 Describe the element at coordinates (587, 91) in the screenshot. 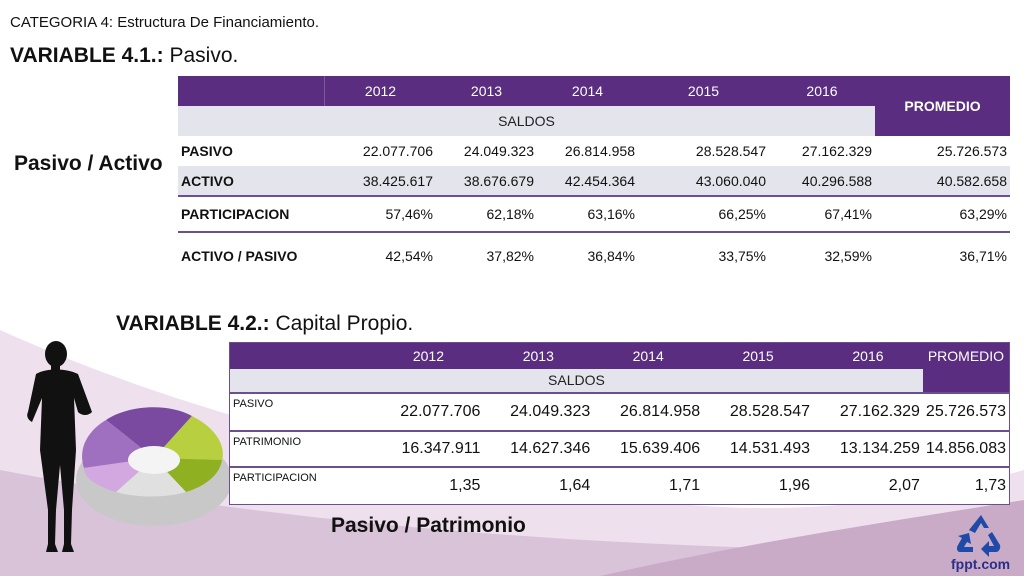

I see `table1-year: 2014` at that location.